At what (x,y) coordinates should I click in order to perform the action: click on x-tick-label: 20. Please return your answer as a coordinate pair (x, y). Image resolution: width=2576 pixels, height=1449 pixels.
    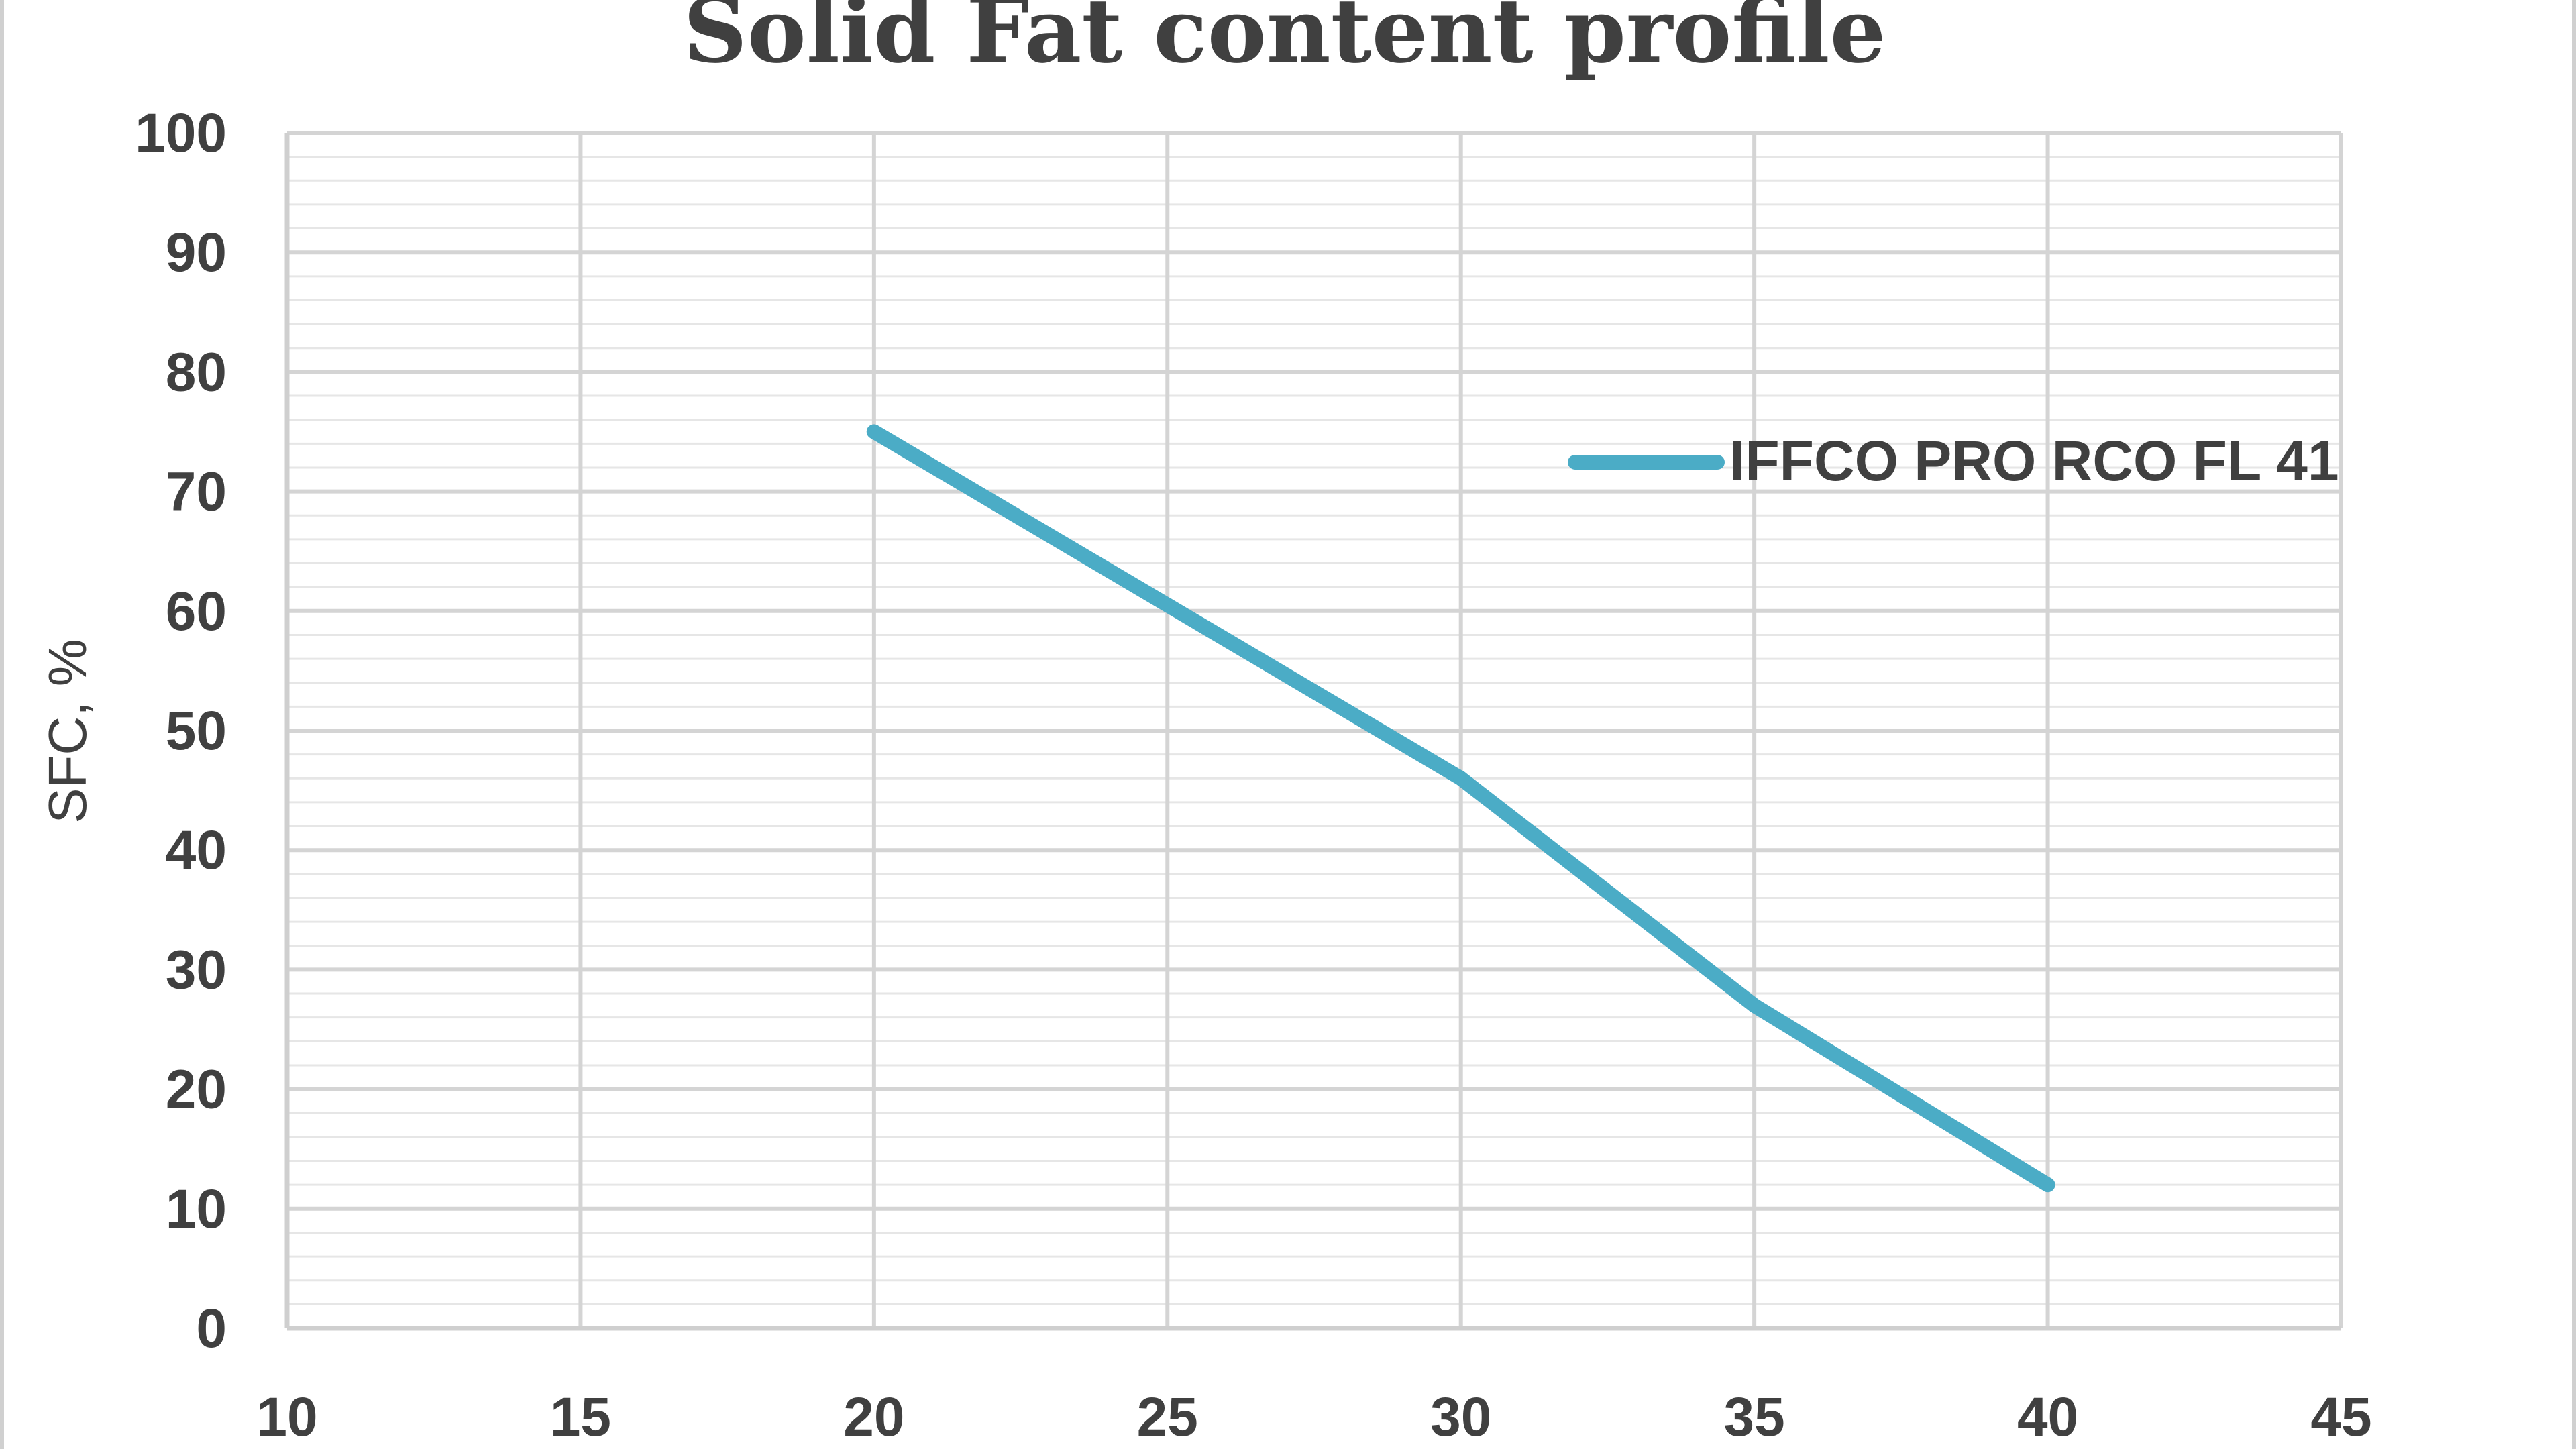
    Looking at the image, I should click on (873, 1417).